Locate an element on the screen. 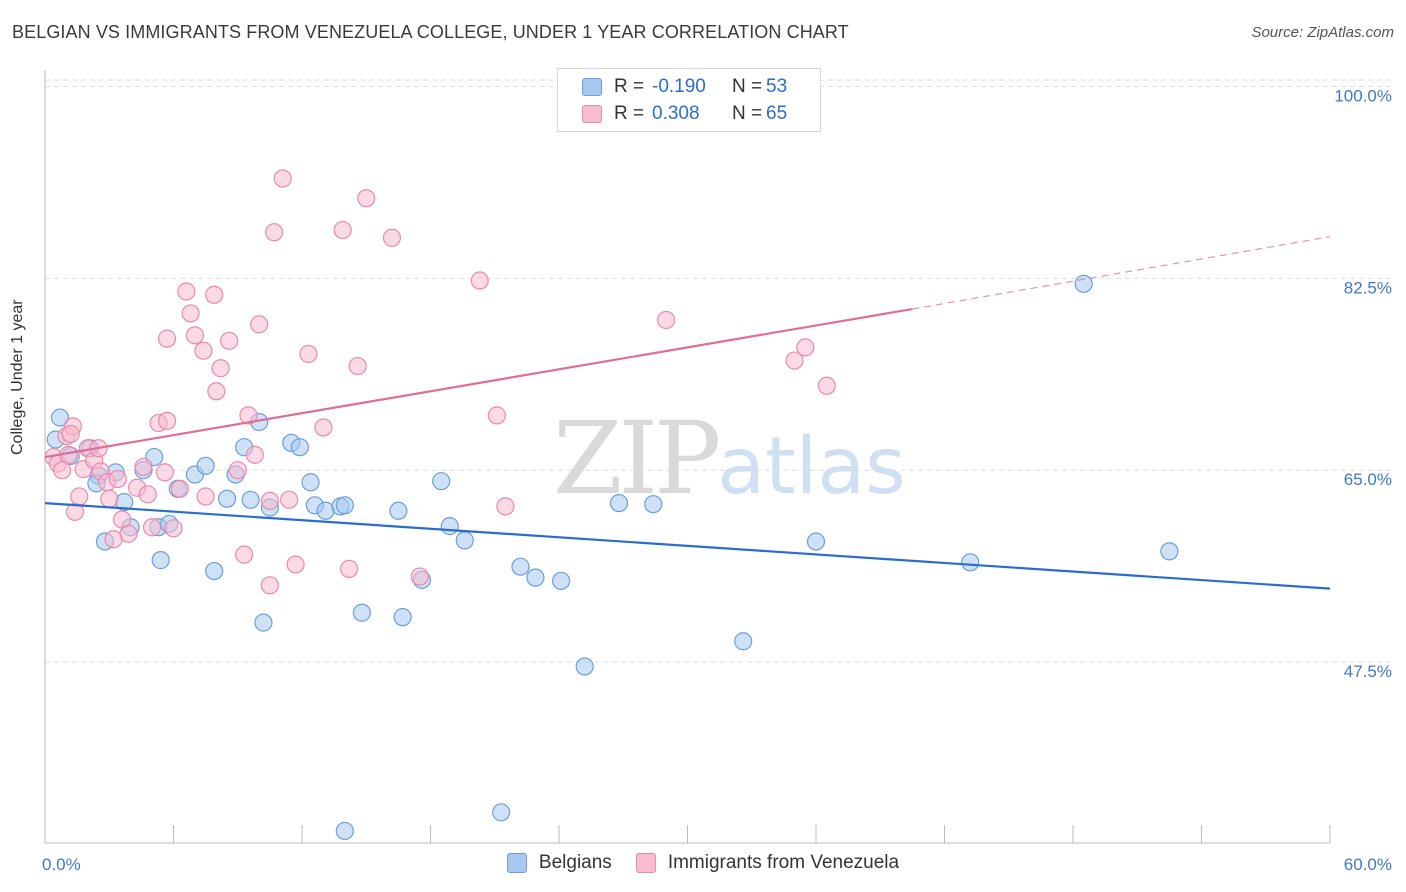  series-legend: Belgians Immigrants from Venezuela is located at coordinates (703, 863).